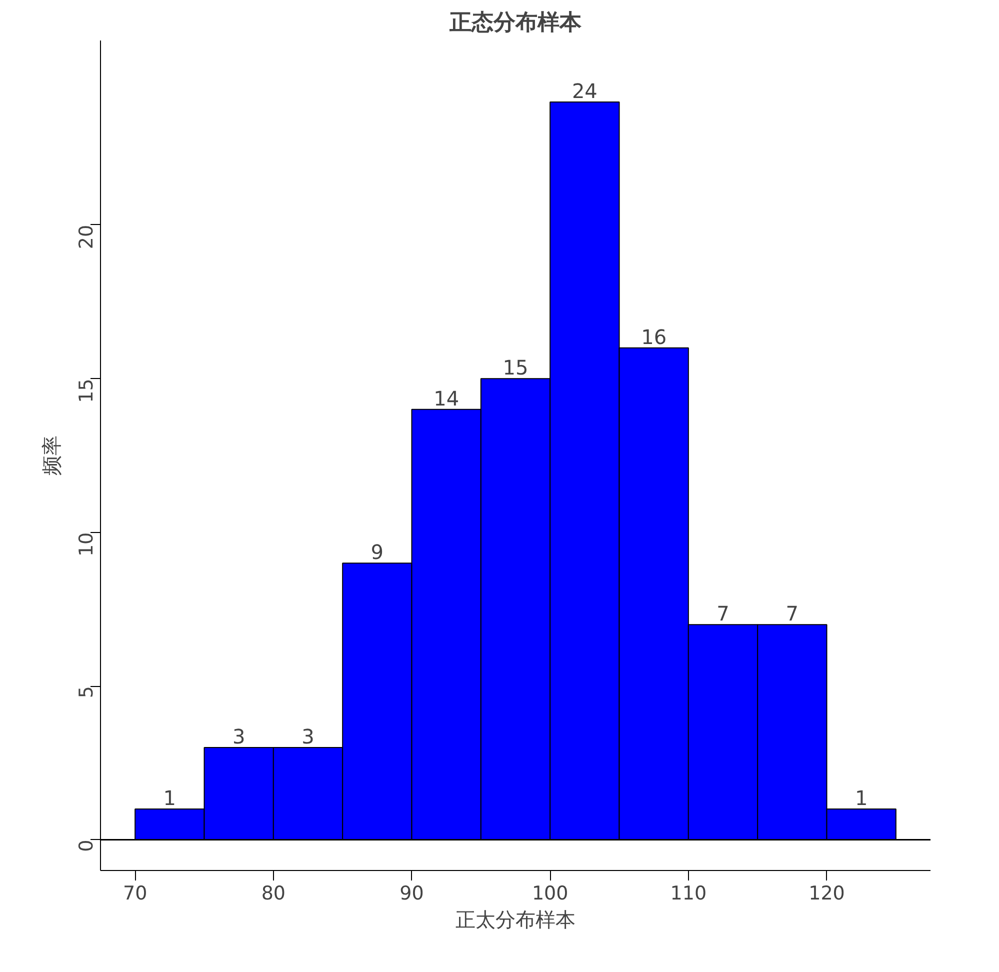  I want to click on data-label: 9, so click(377, 552).